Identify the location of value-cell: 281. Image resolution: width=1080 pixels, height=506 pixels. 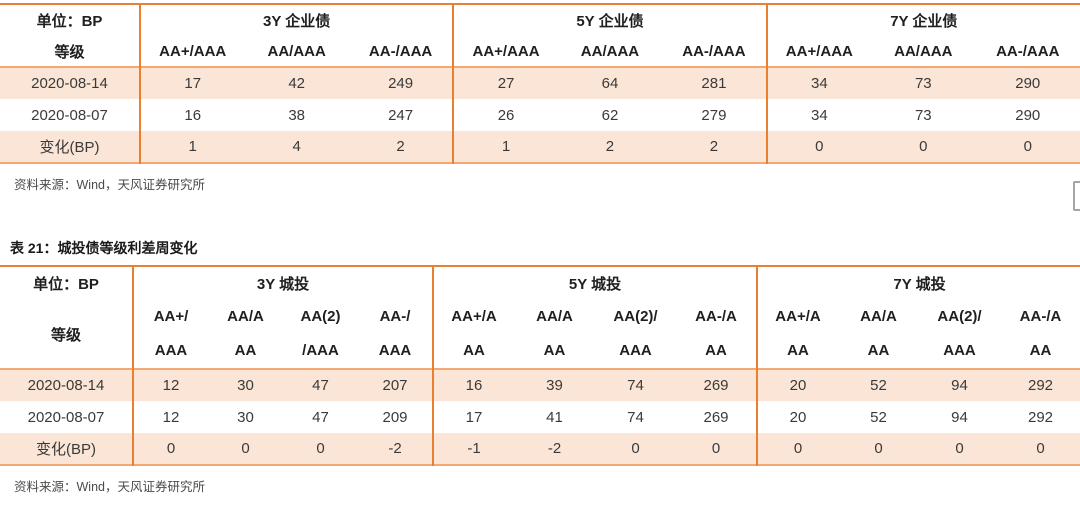
(714, 83).